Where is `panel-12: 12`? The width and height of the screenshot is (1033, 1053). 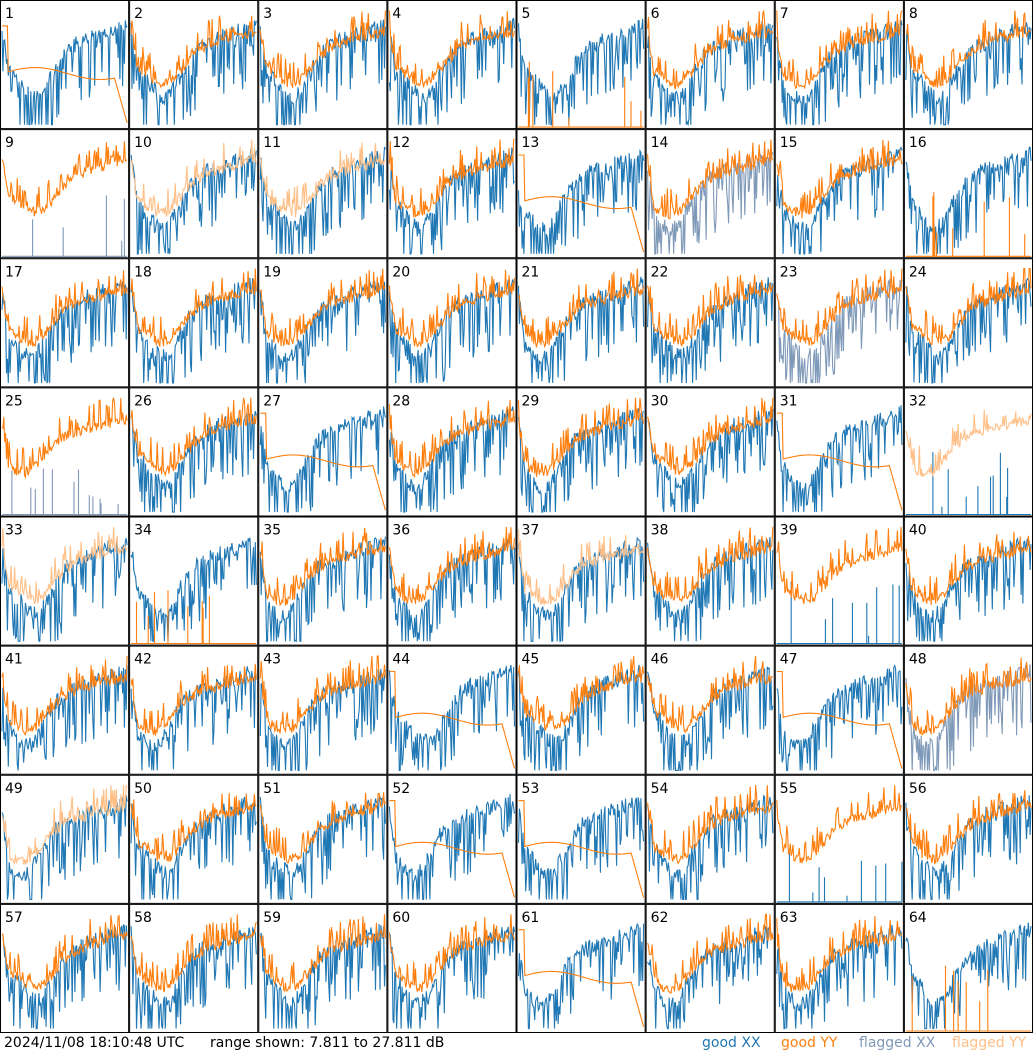 panel-12: 12 is located at coordinates (452, 194).